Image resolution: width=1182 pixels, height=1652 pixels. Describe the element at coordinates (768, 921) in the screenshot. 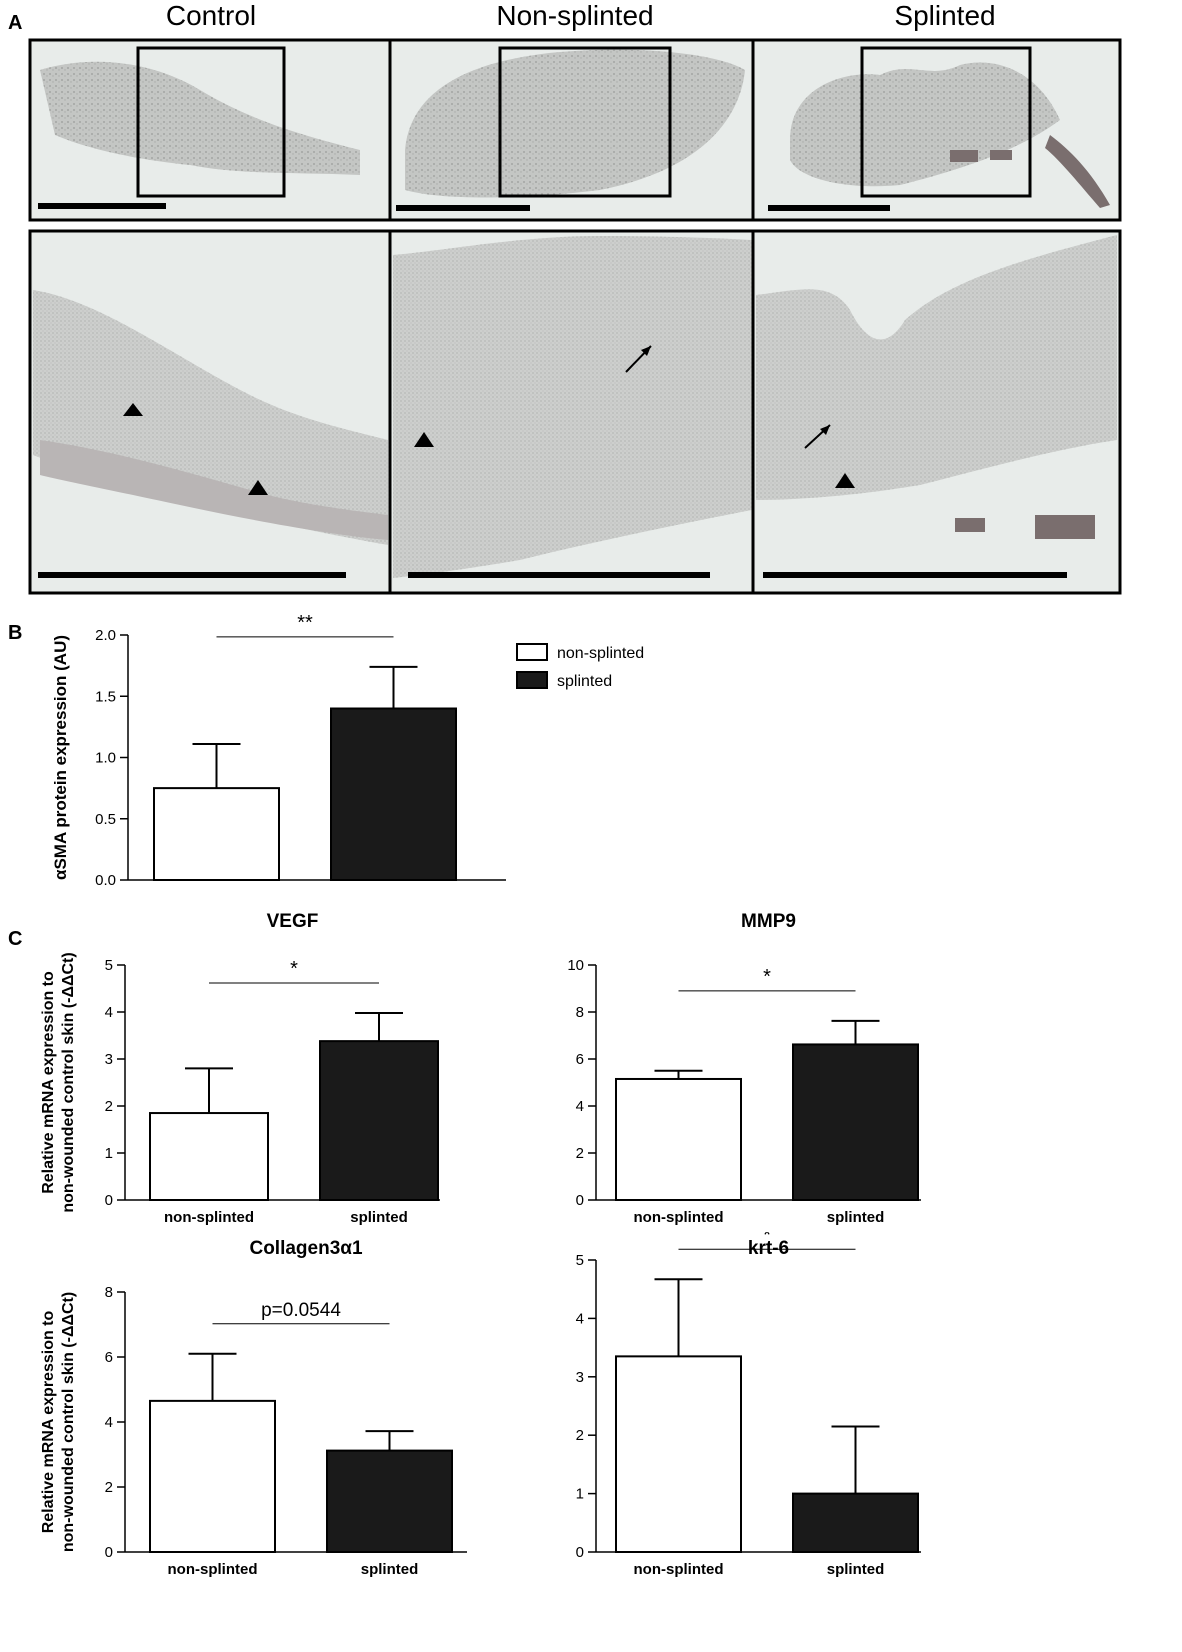

I see `chart-title: MMP9` at that location.